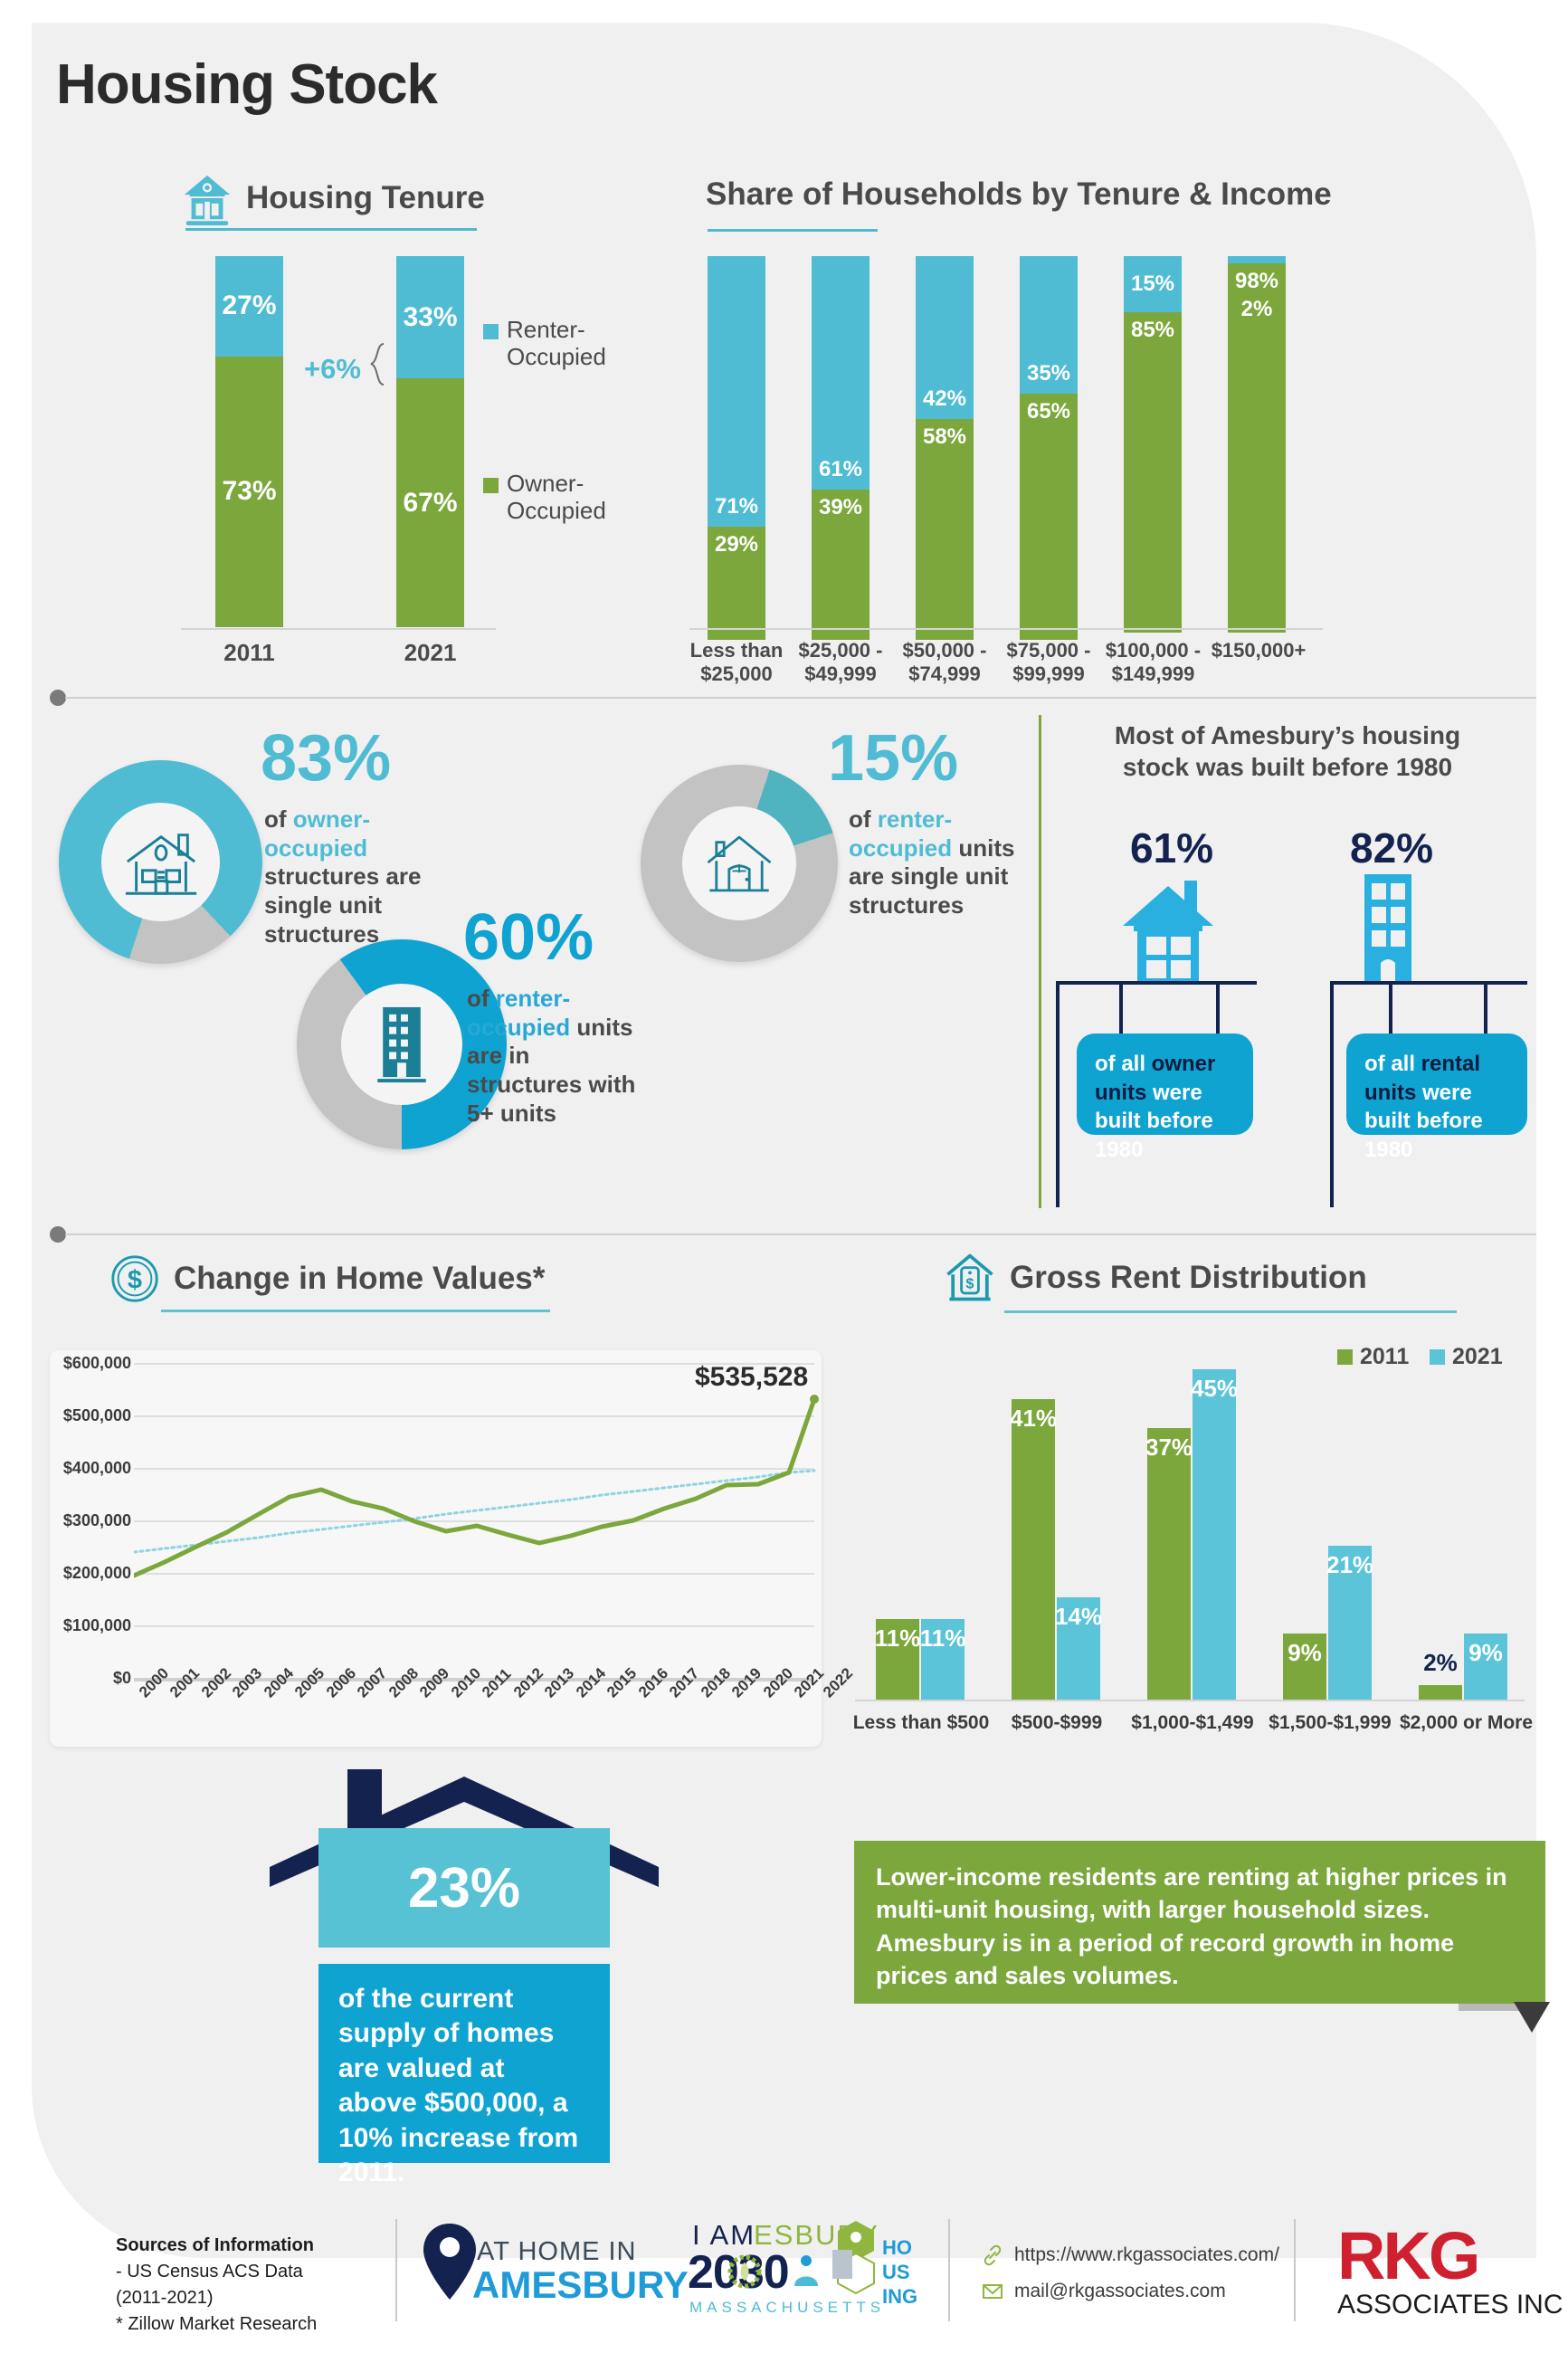  What do you see at coordinates (1146, 2255) in the screenshot?
I see `footer-website: https://www.rkgassociates.com/` at bounding box center [1146, 2255].